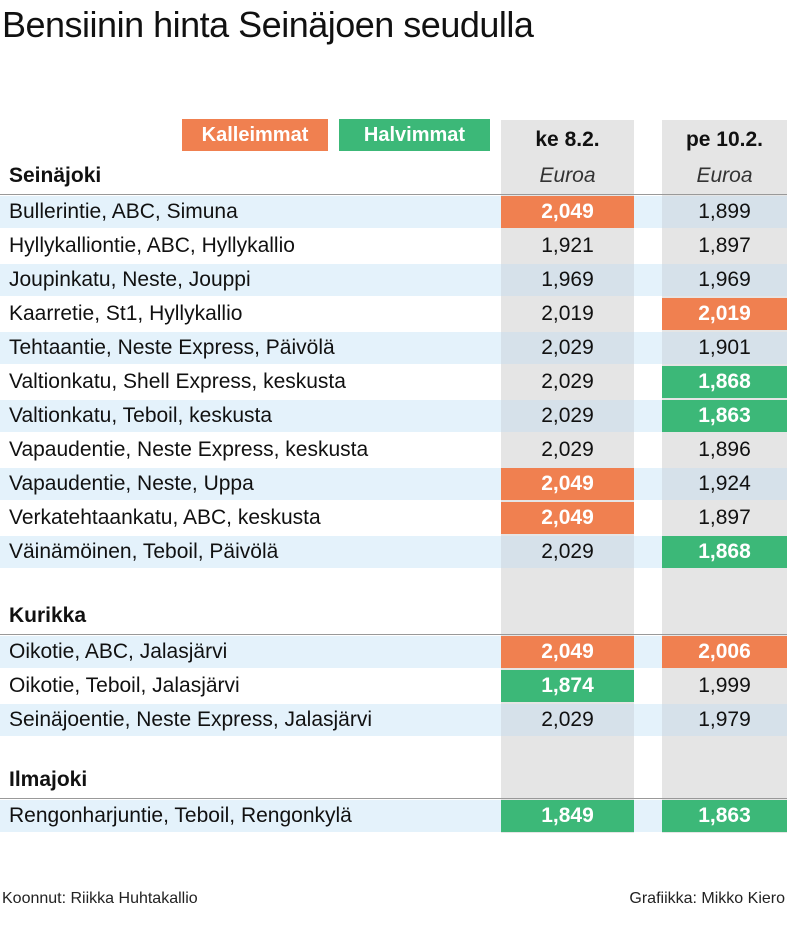 The height and width of the screenshot is (932, 787). I want to click on price-cell-2: 2,019, so click(724, 314).